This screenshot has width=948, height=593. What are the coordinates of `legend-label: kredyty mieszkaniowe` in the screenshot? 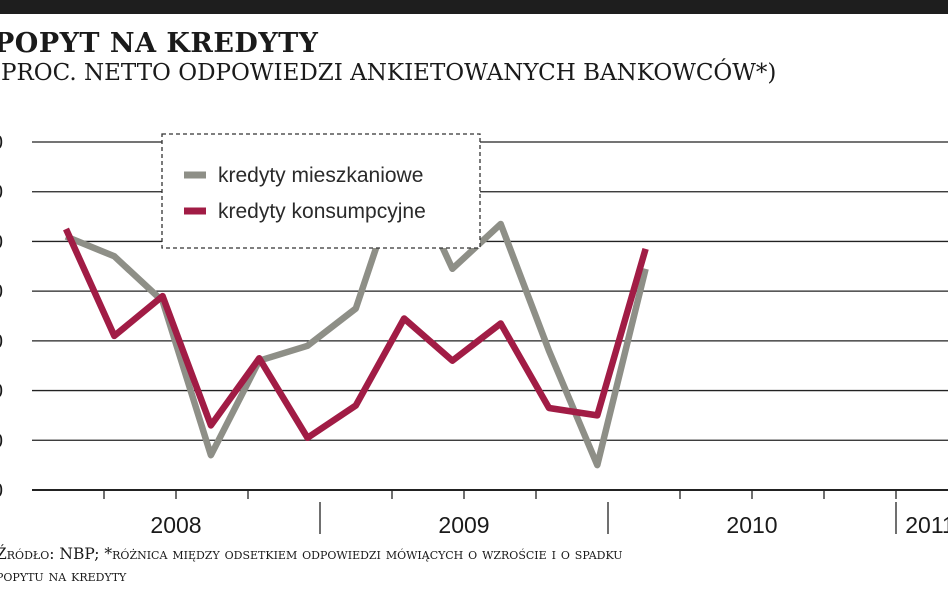 It's located at (320, 175).